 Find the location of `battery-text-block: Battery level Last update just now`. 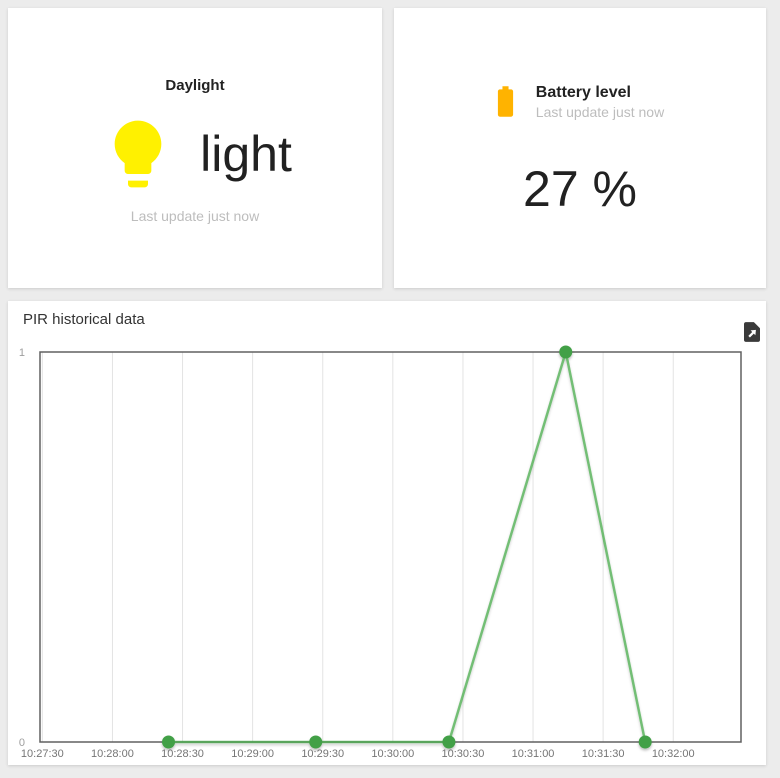

battery-text-block: Battery level Last update just now is located at coordinates (600, 102).